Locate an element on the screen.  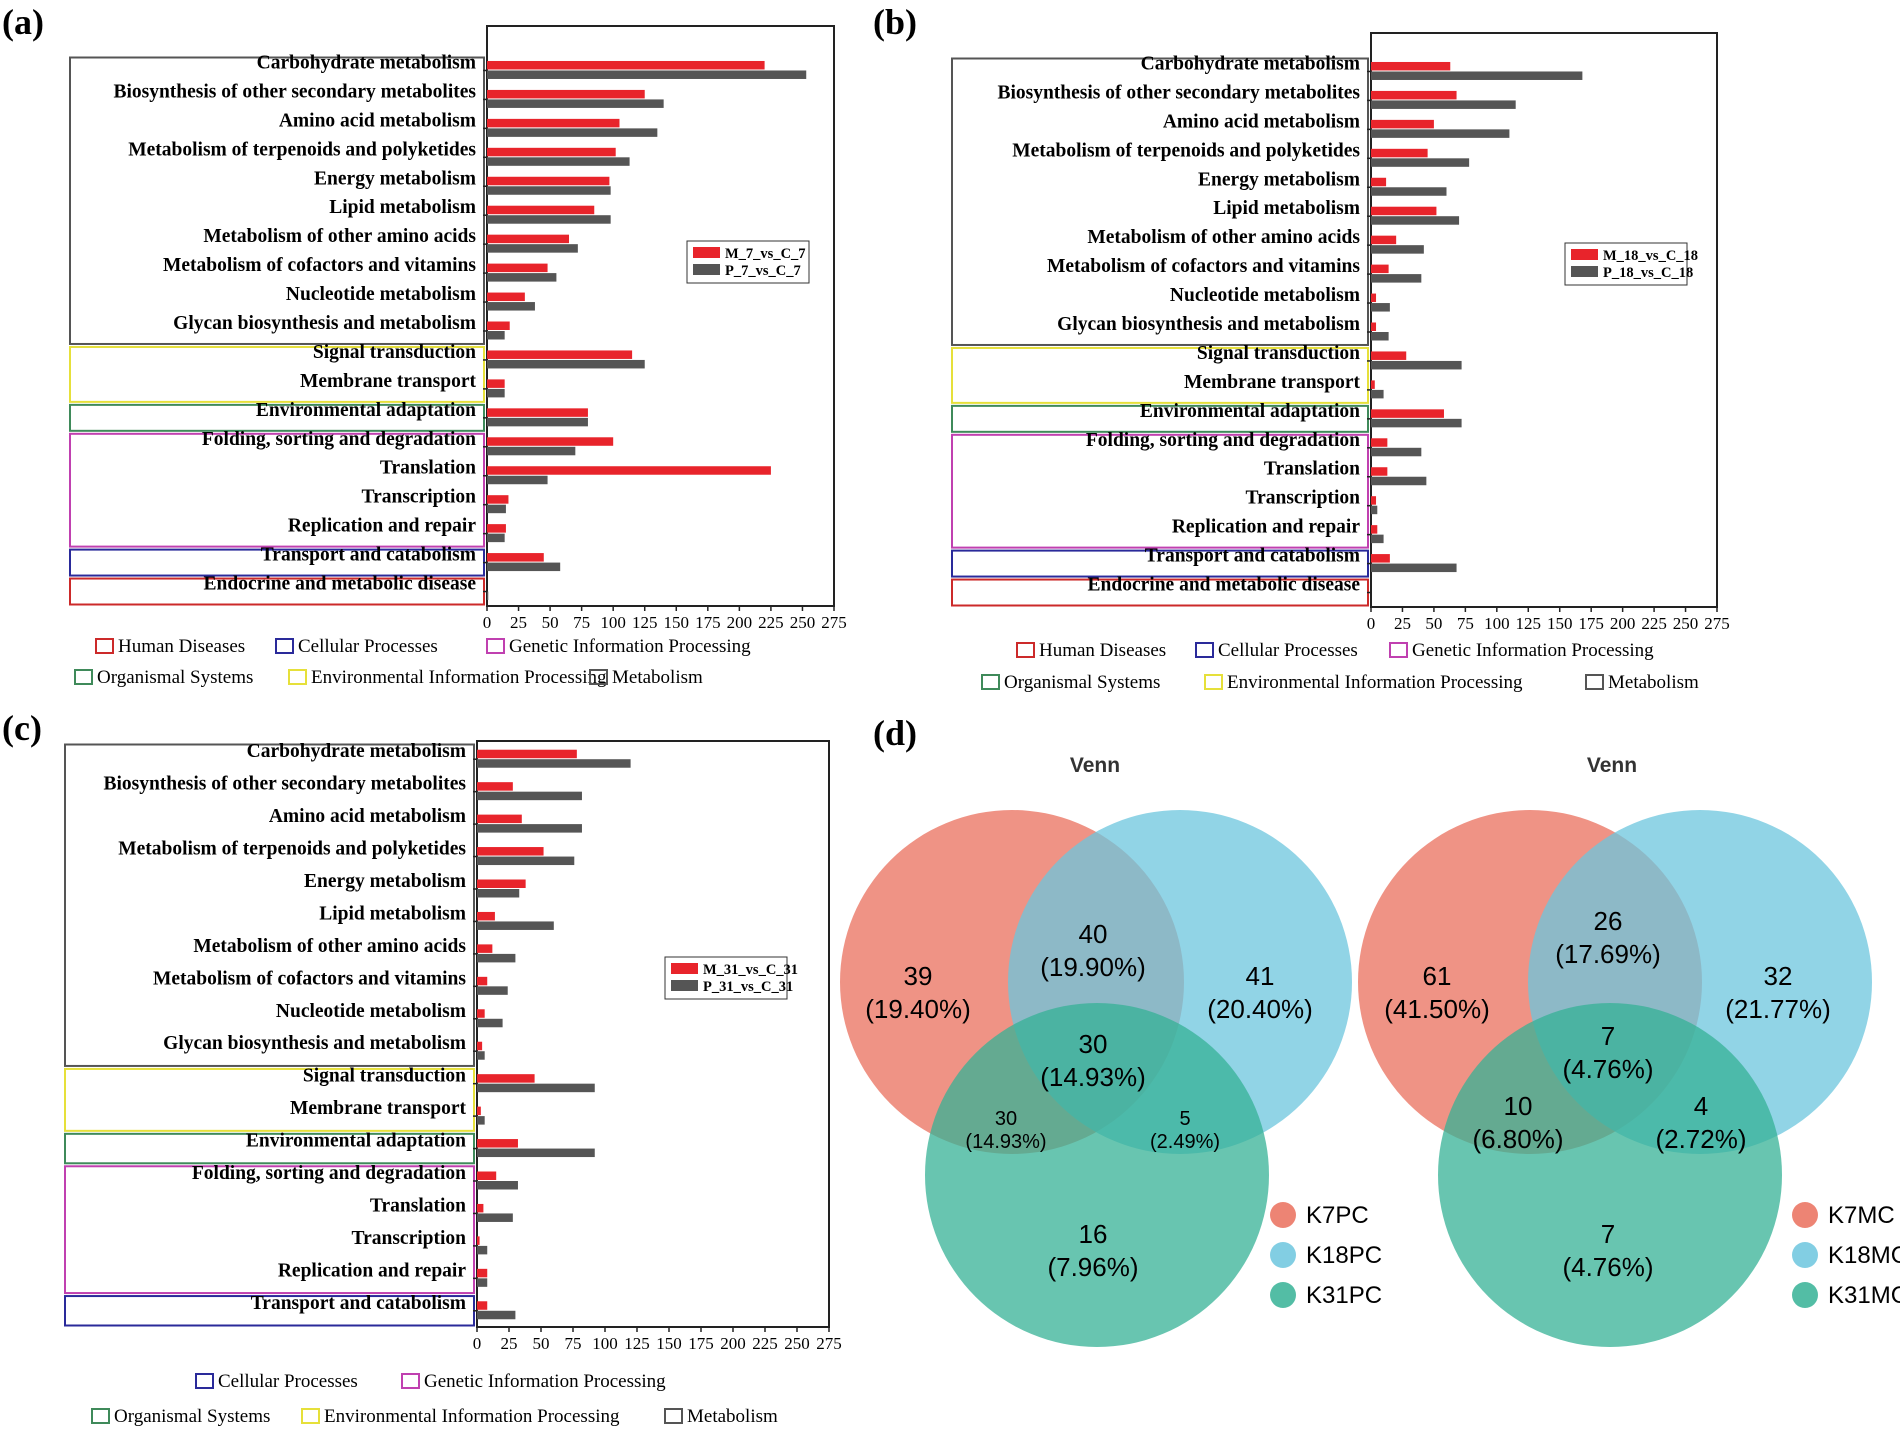
category-label: Nucleotide metabolism is located at coordinates (371, 1011).